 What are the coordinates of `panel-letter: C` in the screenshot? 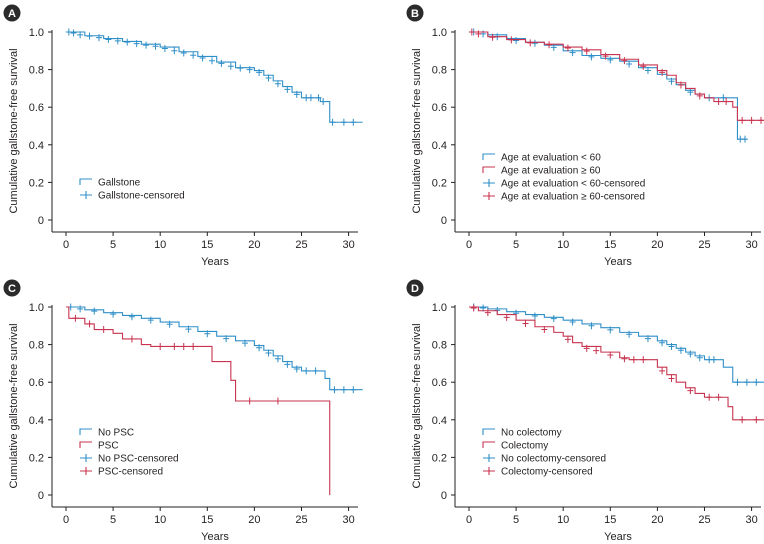 It's located at (12, 289).